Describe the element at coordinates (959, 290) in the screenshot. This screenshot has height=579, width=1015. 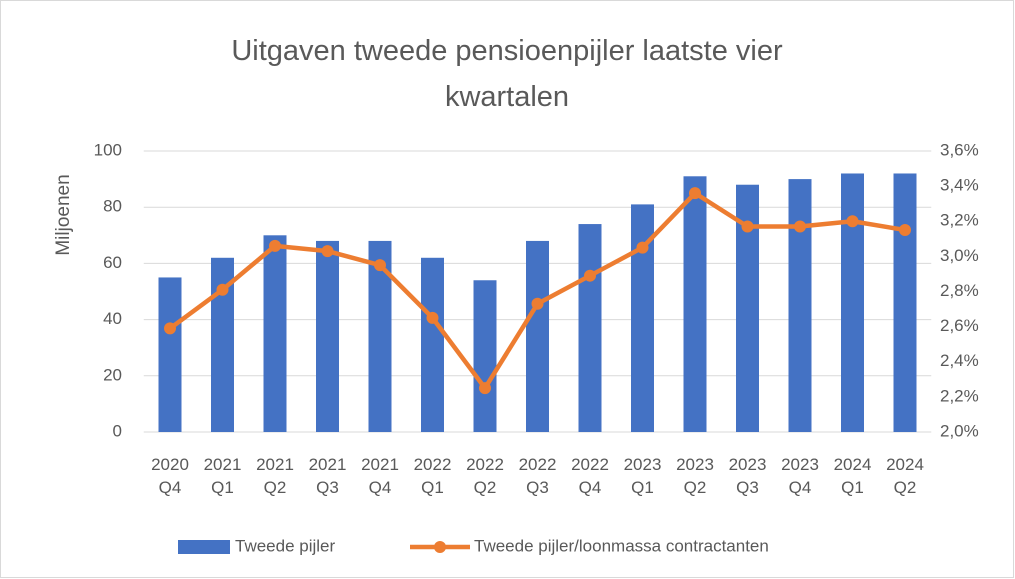
I see `y2-tick-label: 2,8%` at that location.